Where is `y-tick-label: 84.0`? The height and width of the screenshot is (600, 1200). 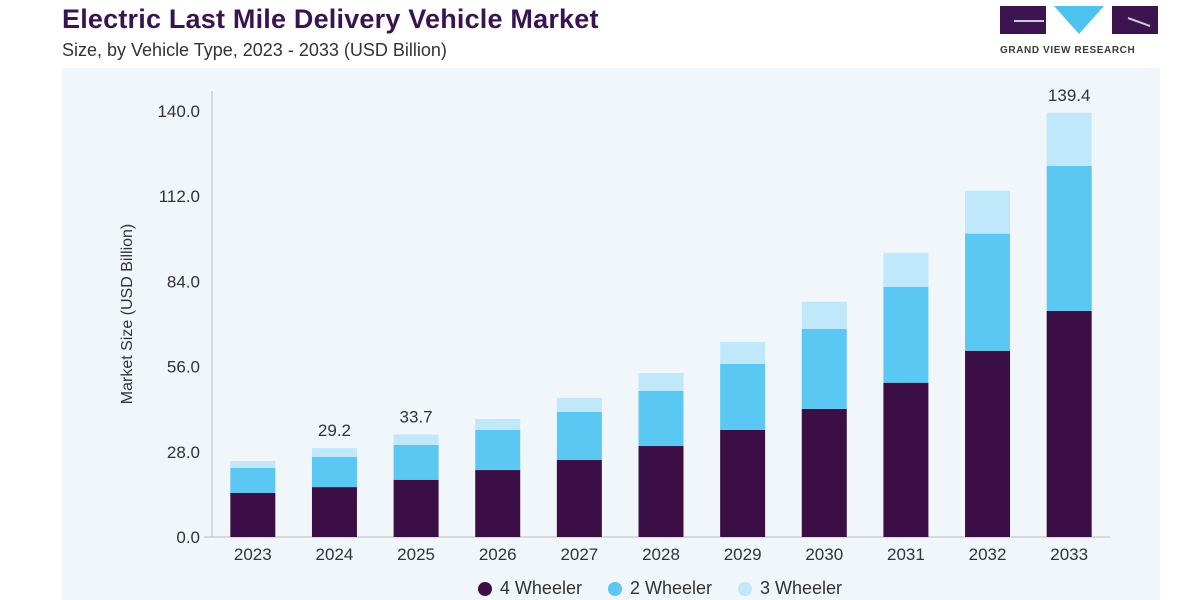
y-tick-label: 84.0 is located at coordinates (183, 281).